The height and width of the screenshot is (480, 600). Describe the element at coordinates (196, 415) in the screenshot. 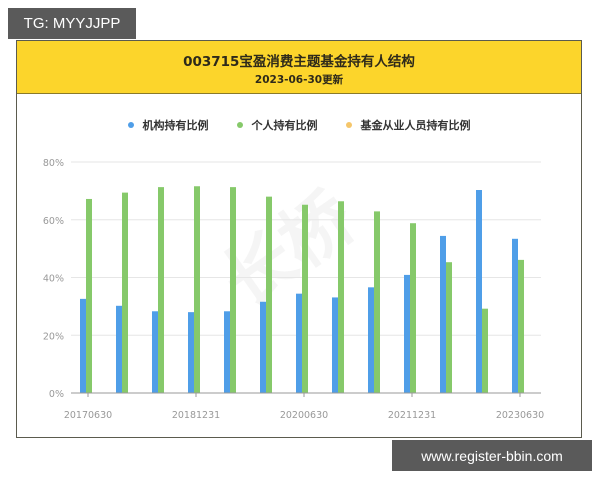

I see `x-tick-label: 20181231` at that location.